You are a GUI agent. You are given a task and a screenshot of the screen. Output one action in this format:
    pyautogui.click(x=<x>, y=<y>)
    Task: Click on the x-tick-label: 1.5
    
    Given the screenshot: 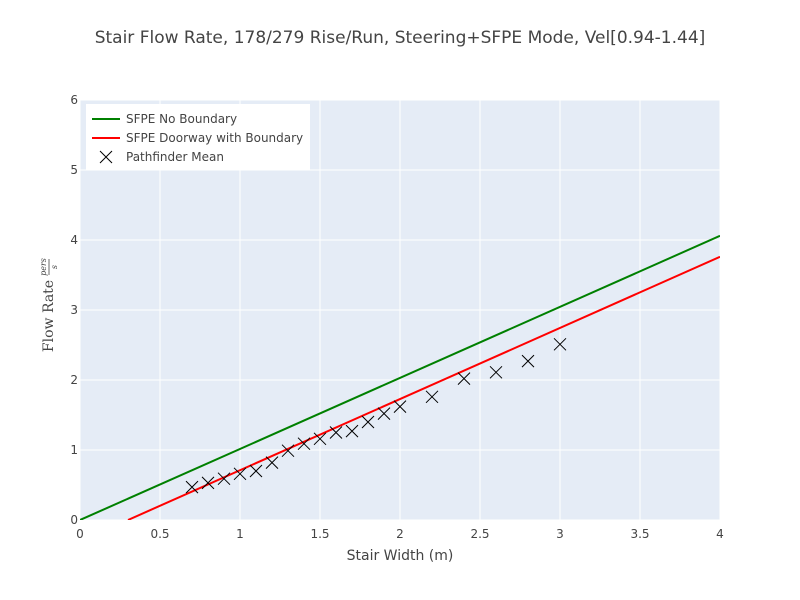 What is the action you would take?
    pyautogui.click(x=319, y=534)
    